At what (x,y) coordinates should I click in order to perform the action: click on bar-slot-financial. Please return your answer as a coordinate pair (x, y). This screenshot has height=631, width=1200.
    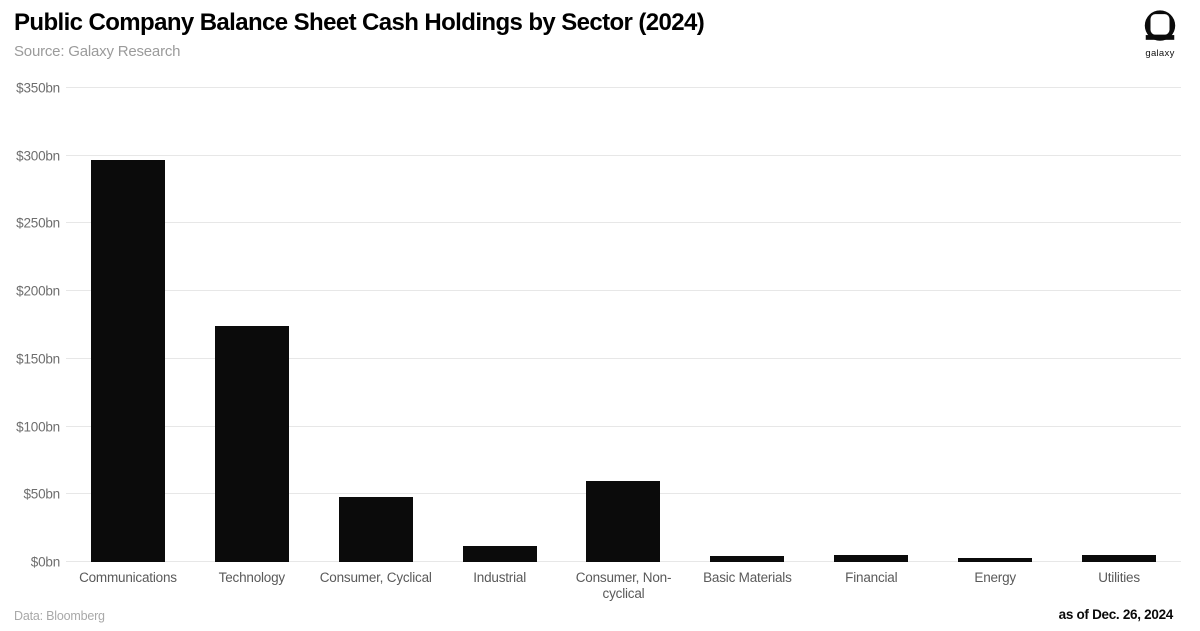
    Looking at the image, I should click on (871, 325).